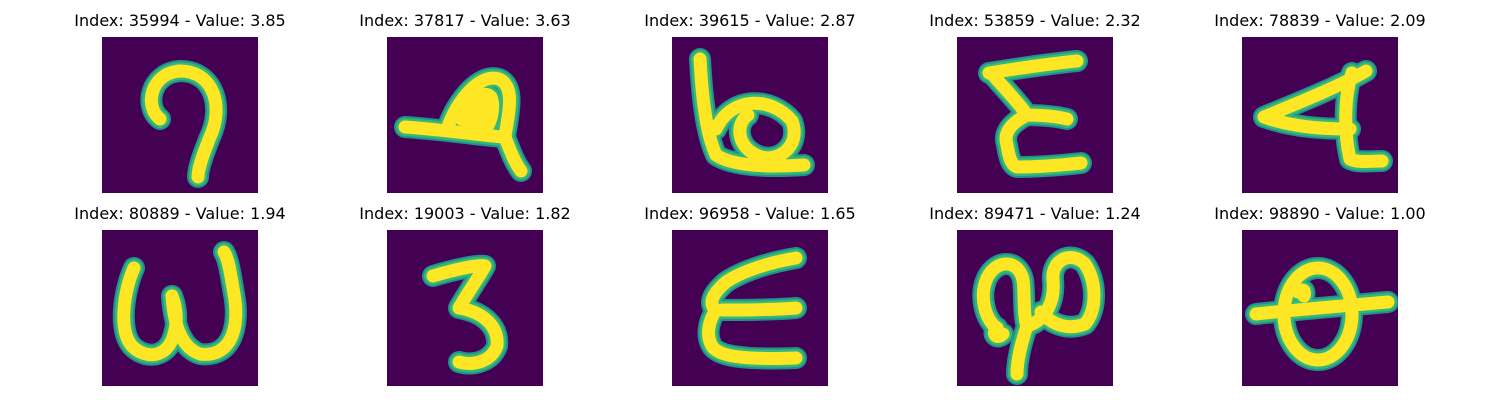  I want to click on image-panel: Index: 98890 - Value: 1.00, so click(1320, 298).